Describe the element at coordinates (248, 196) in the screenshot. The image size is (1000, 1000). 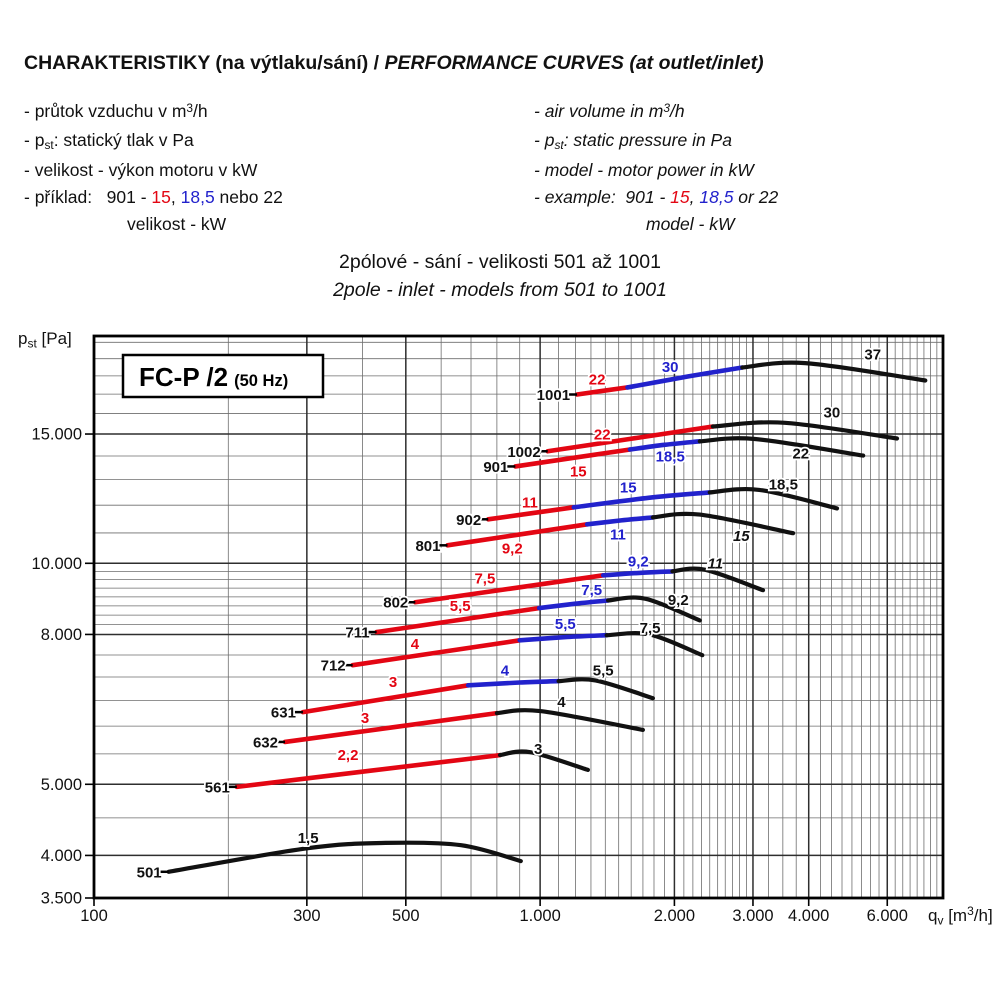
I see `legend-text: nebo 22` at that location.